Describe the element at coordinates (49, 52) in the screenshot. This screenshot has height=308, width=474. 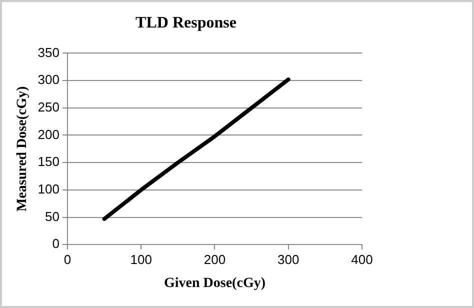
I see `y-tick-label: 350` at that location.